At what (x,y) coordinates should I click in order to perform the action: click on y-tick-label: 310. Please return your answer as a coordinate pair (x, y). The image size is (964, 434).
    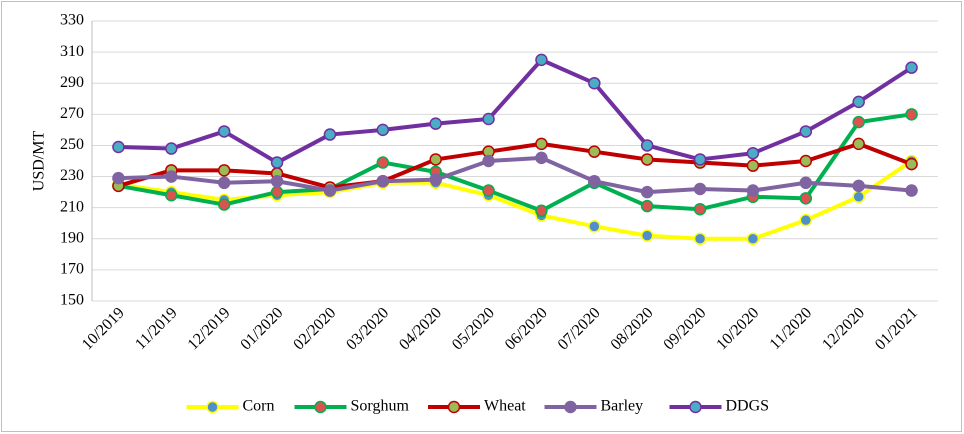
    Looking at the image, I should click on (72, 51).